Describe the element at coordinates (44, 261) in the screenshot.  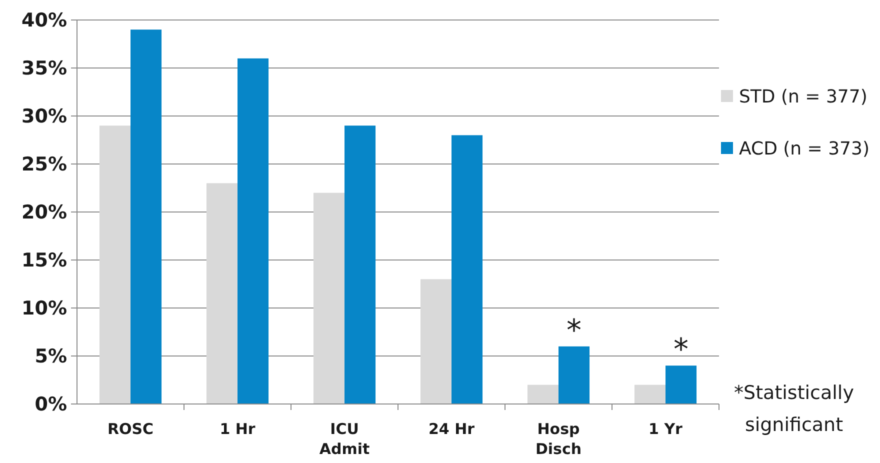
I see `y-tick-label: 15%` at that location.